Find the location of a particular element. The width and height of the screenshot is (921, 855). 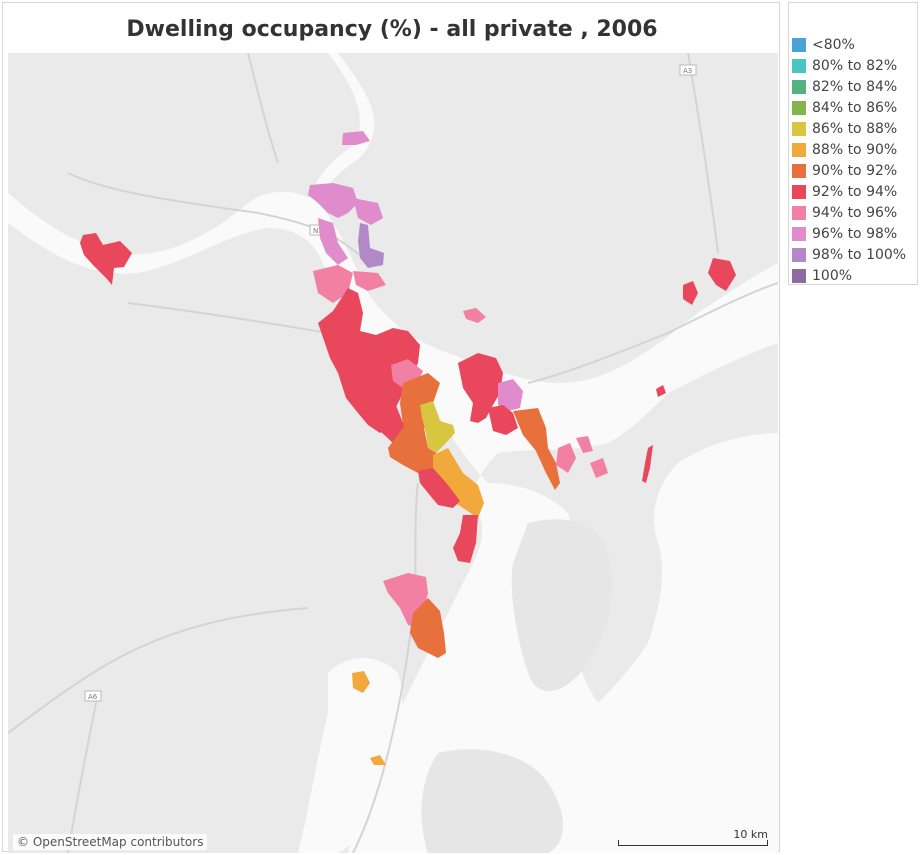

region-northeast-a is located at coordinates (722, 274).